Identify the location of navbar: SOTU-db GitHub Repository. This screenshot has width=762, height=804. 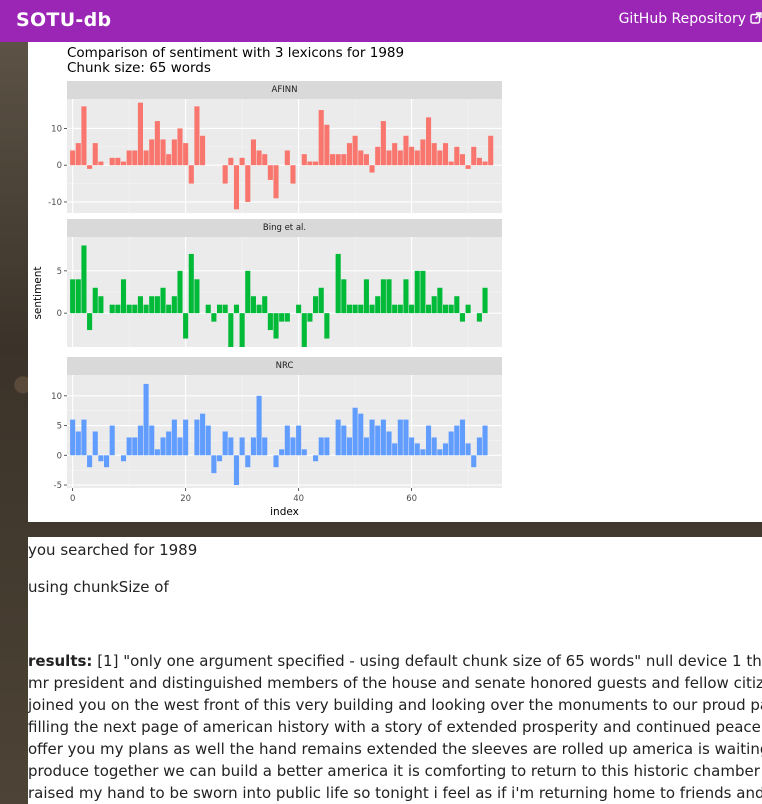
(381, 21).